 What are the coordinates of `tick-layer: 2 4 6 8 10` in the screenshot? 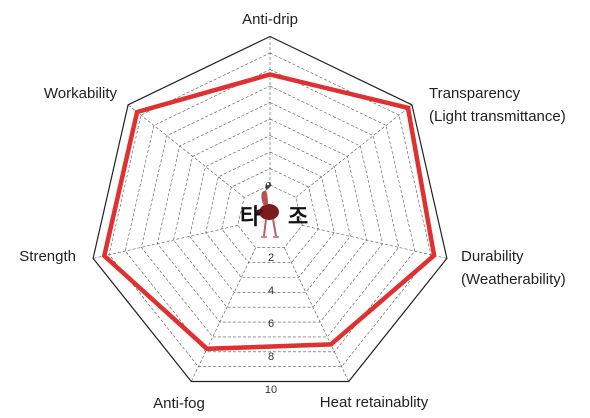 It's located at (271, 324).